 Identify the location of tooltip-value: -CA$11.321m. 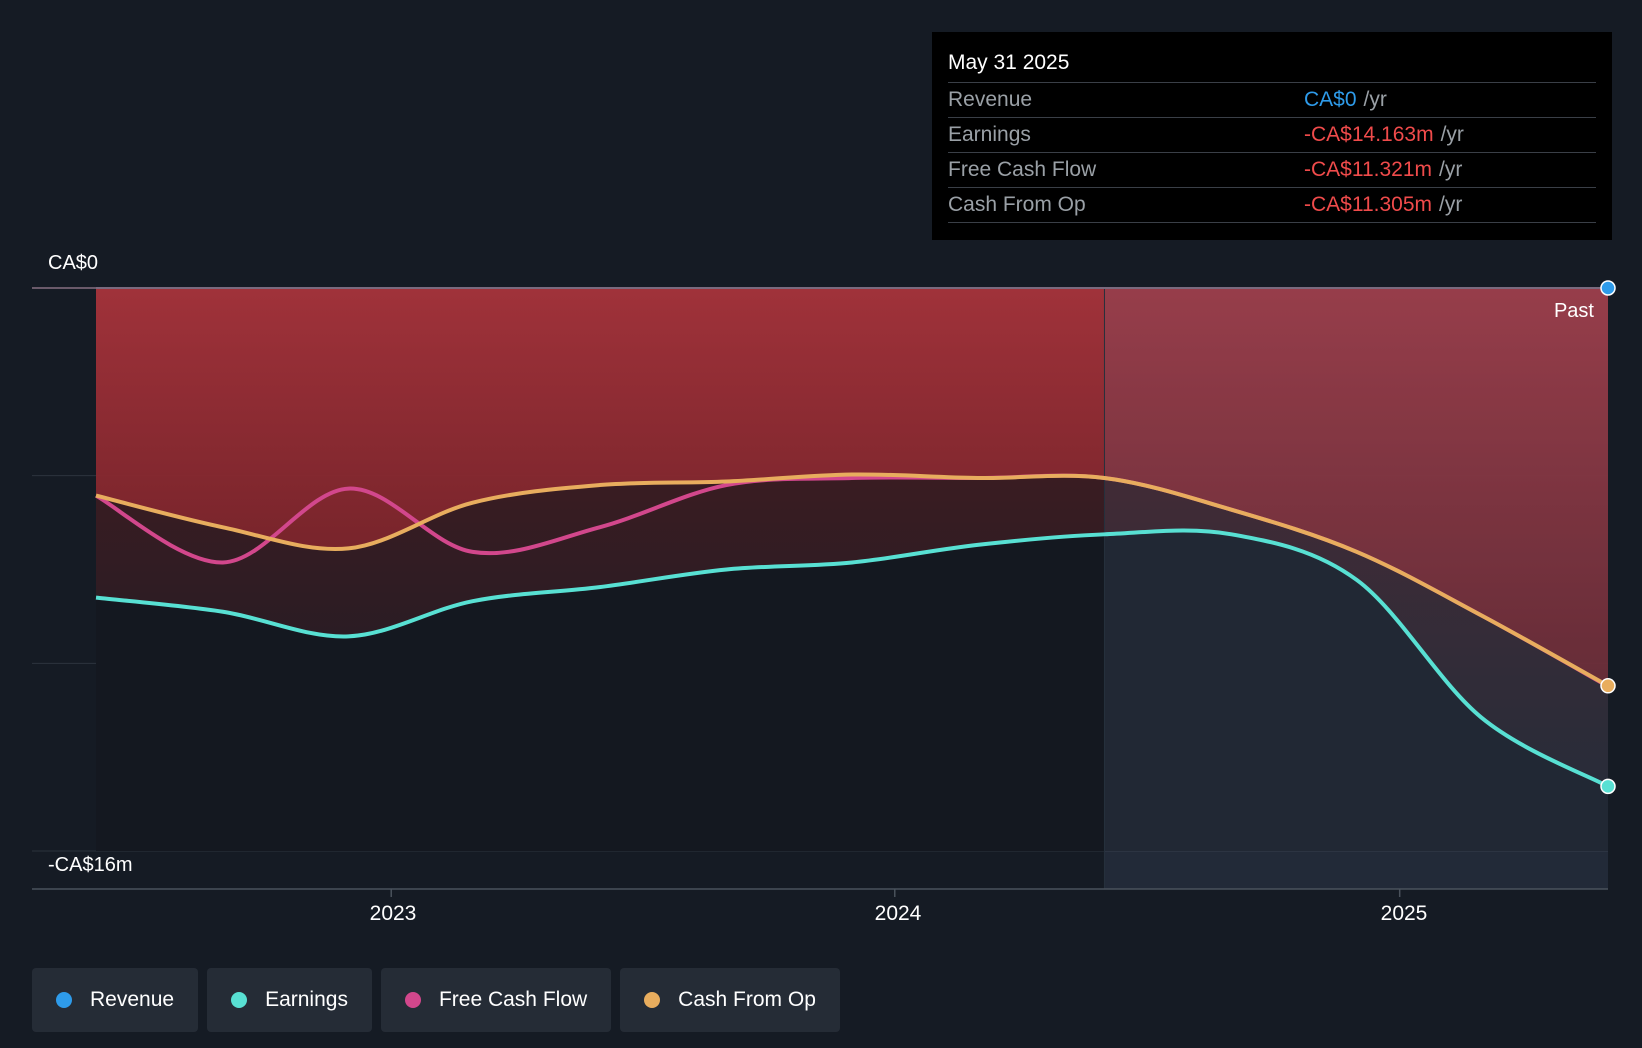
(1368, 169).